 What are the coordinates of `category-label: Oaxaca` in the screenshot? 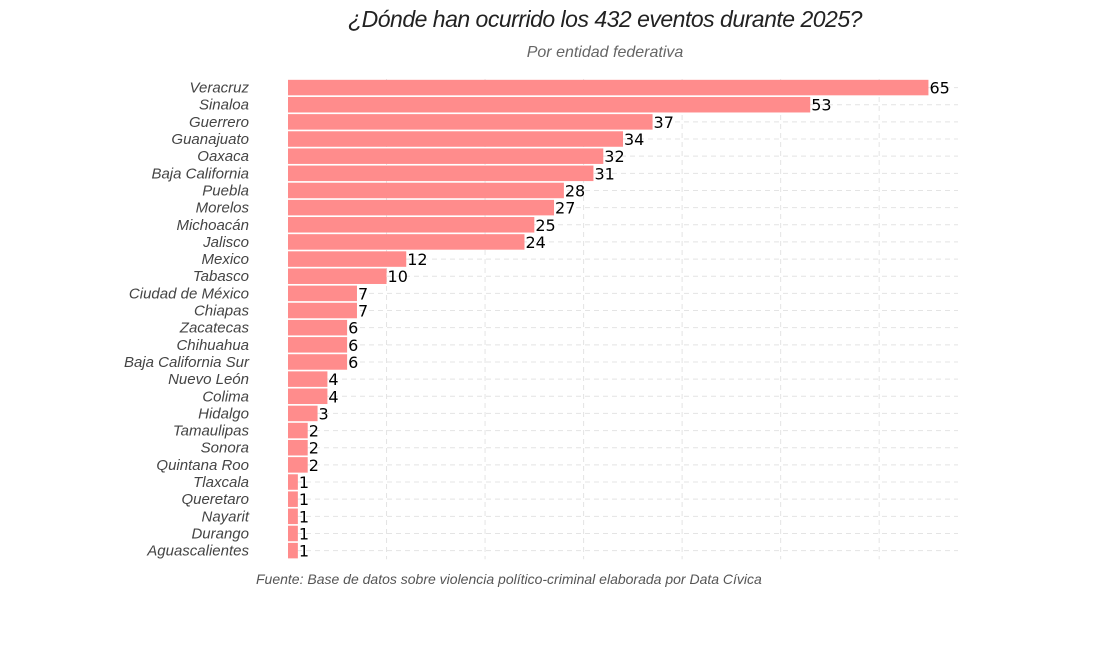 It's located at (223, 156).